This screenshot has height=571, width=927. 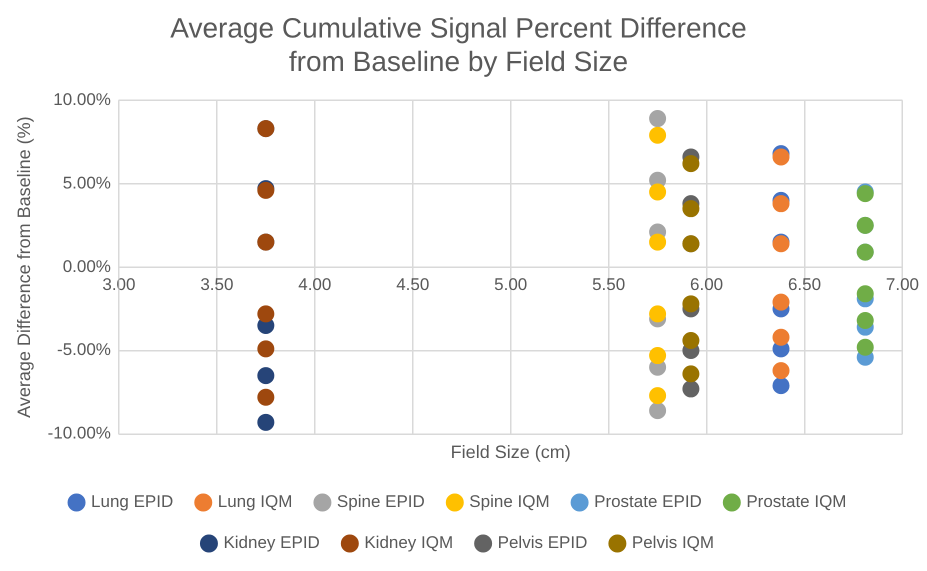 What do you see at coordinates (24, 267) in the screenshot?
I see `y-axis-title: Average Difference from Baseline (%)` at bounding box center [24, 267].